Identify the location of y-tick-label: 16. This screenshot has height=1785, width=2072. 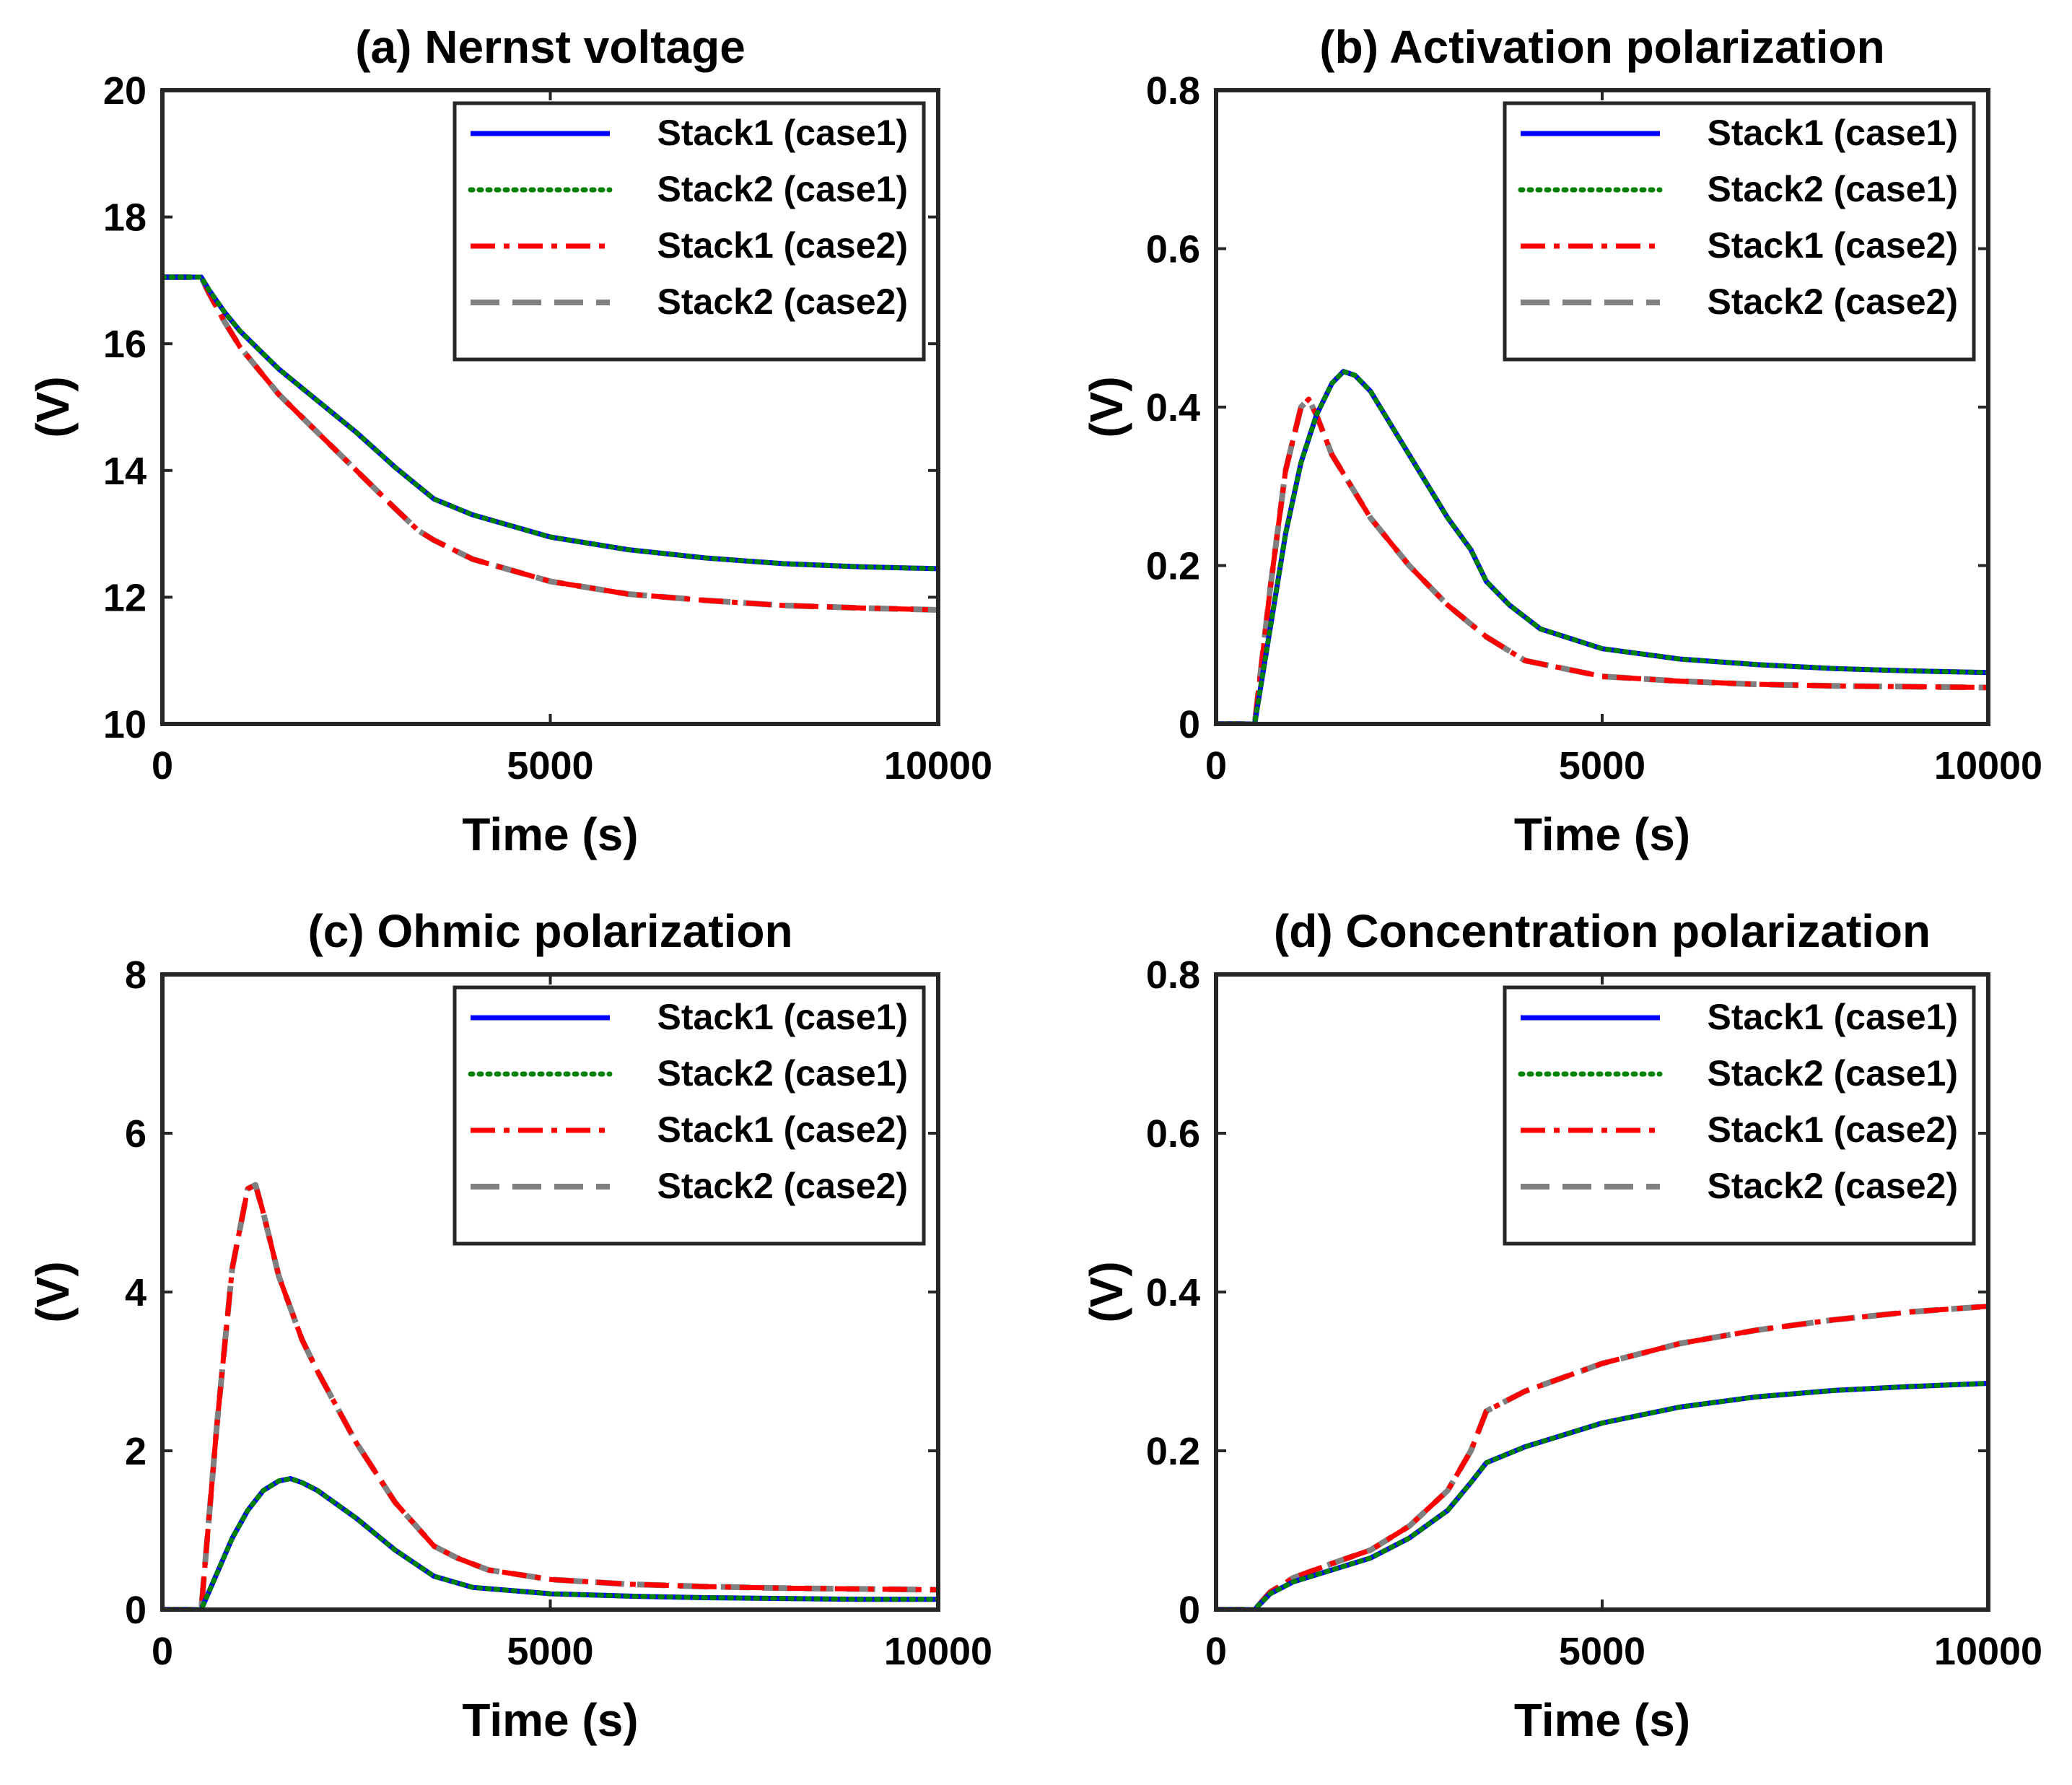
(125, 344).